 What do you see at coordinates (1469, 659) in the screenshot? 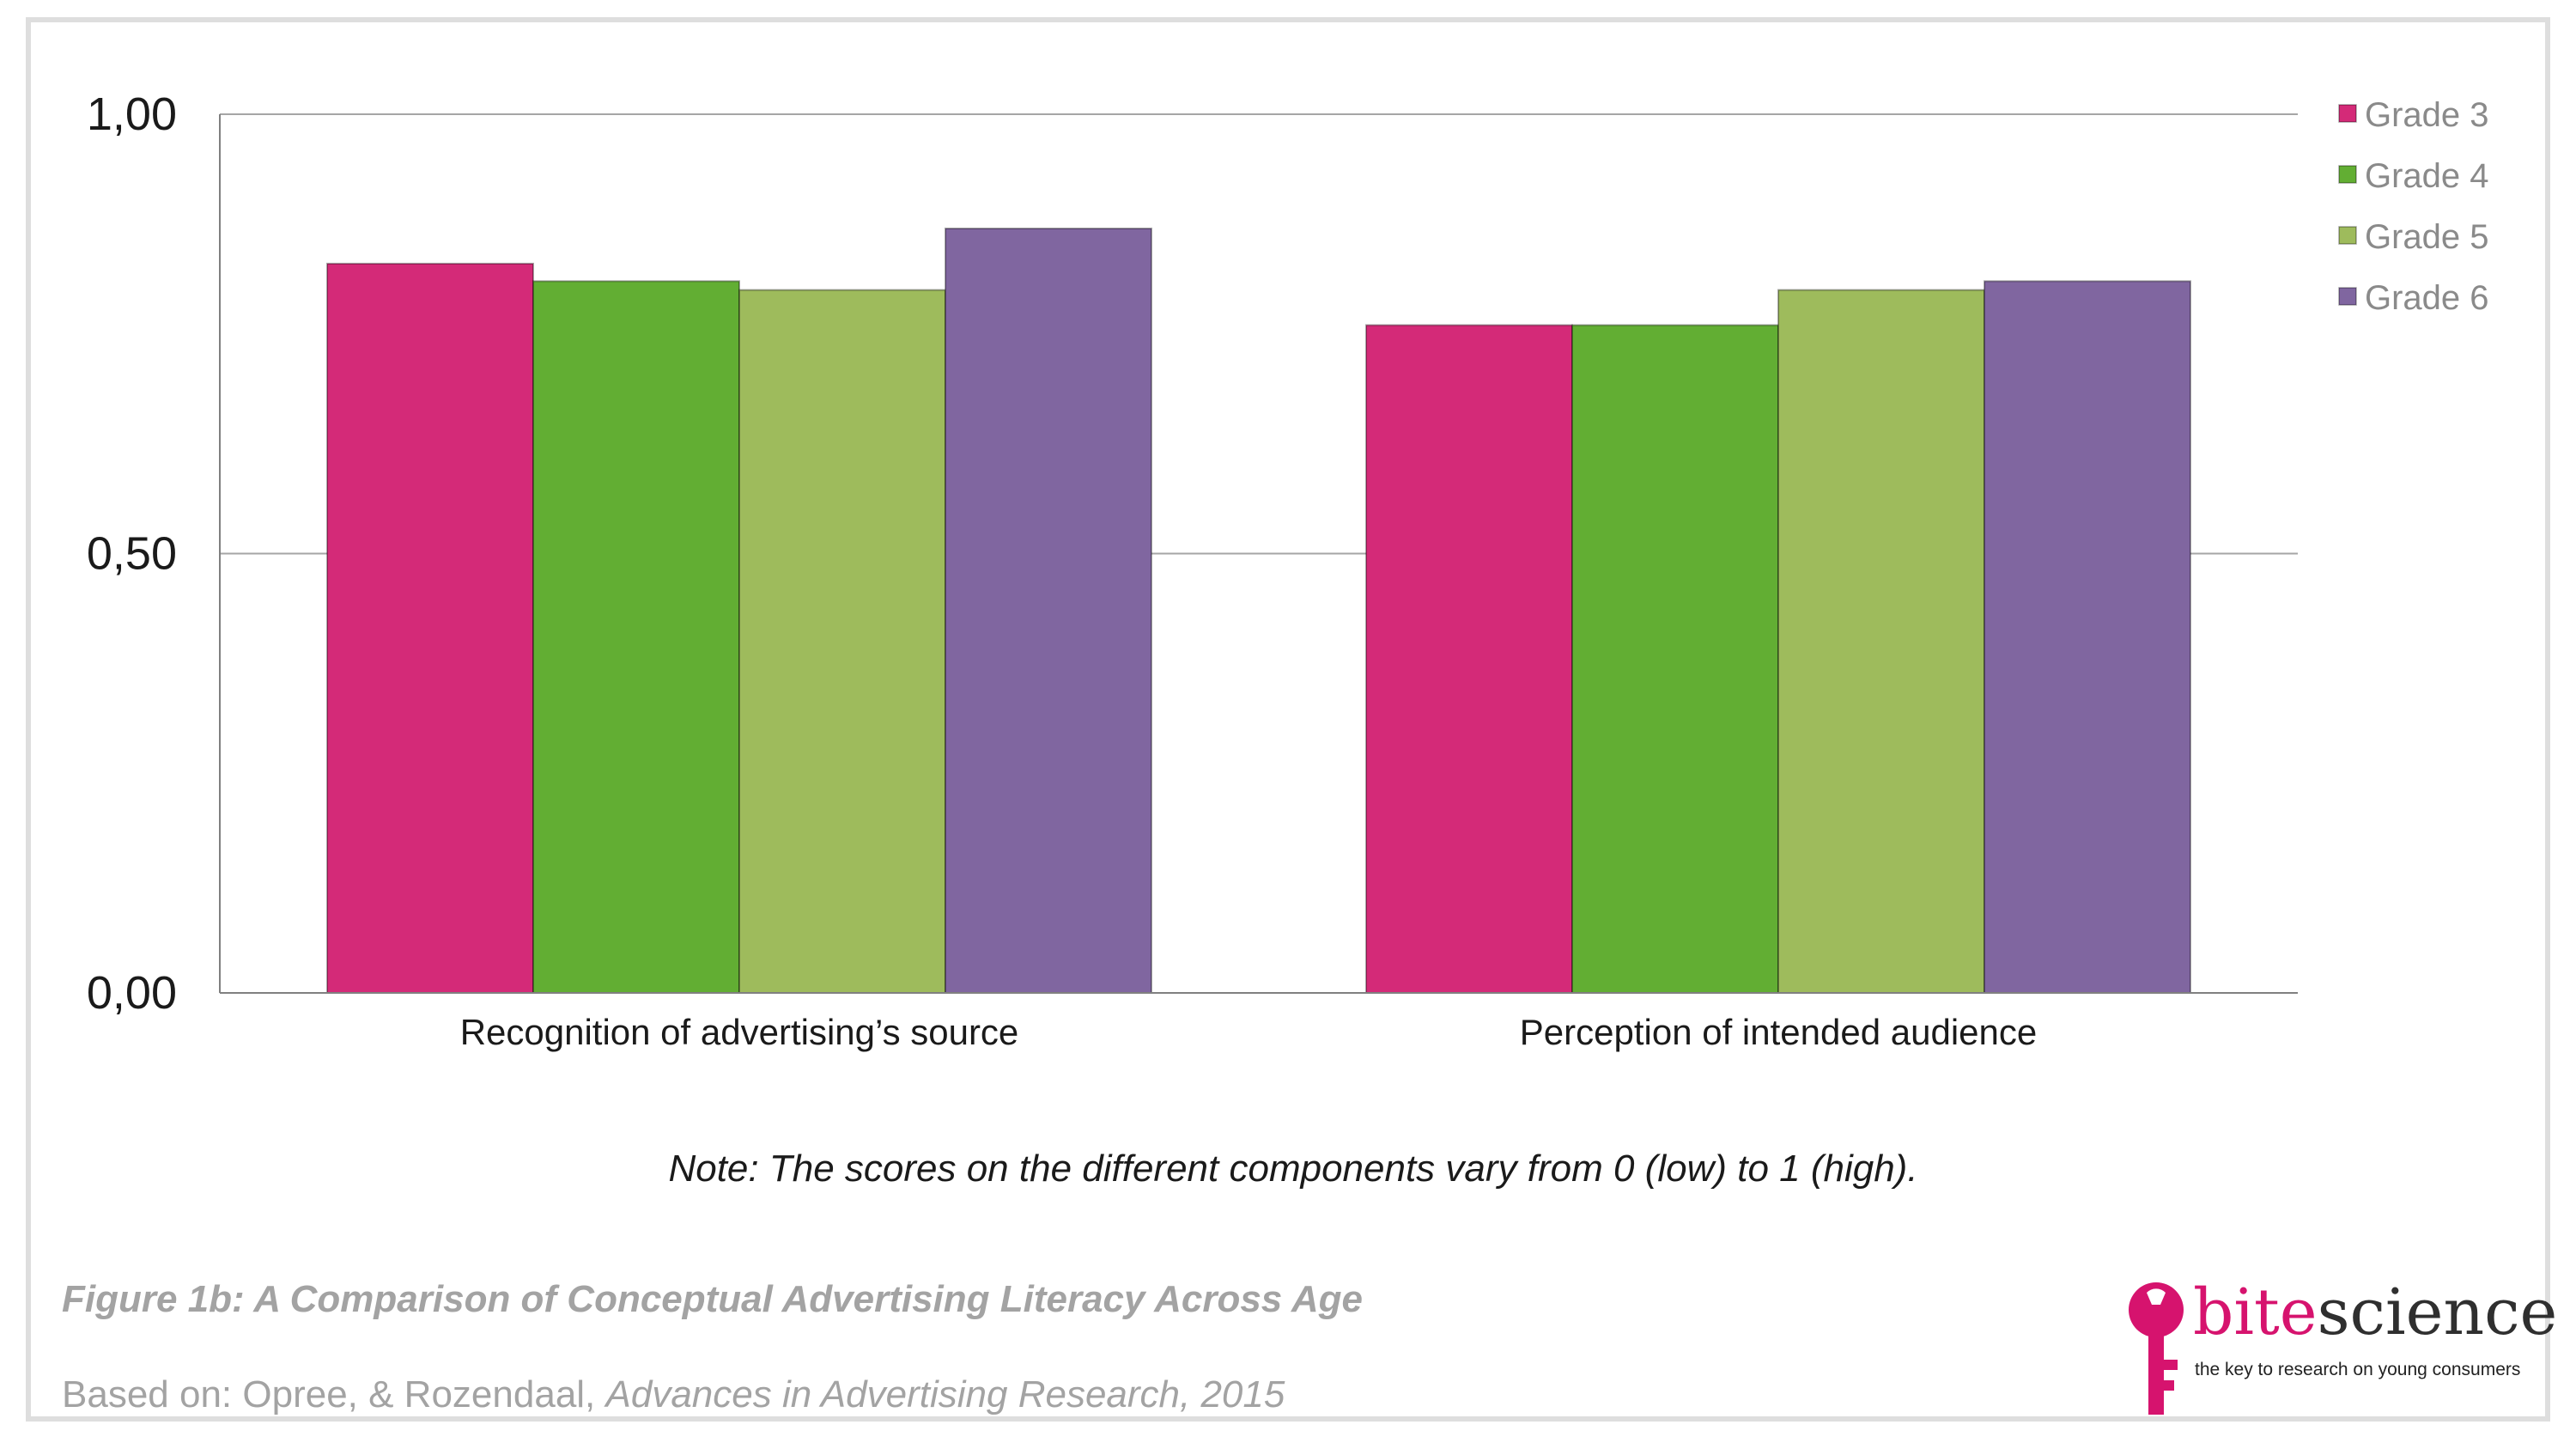
I see `bar-grade-3-cat1` at bounding box center [1469, 659].